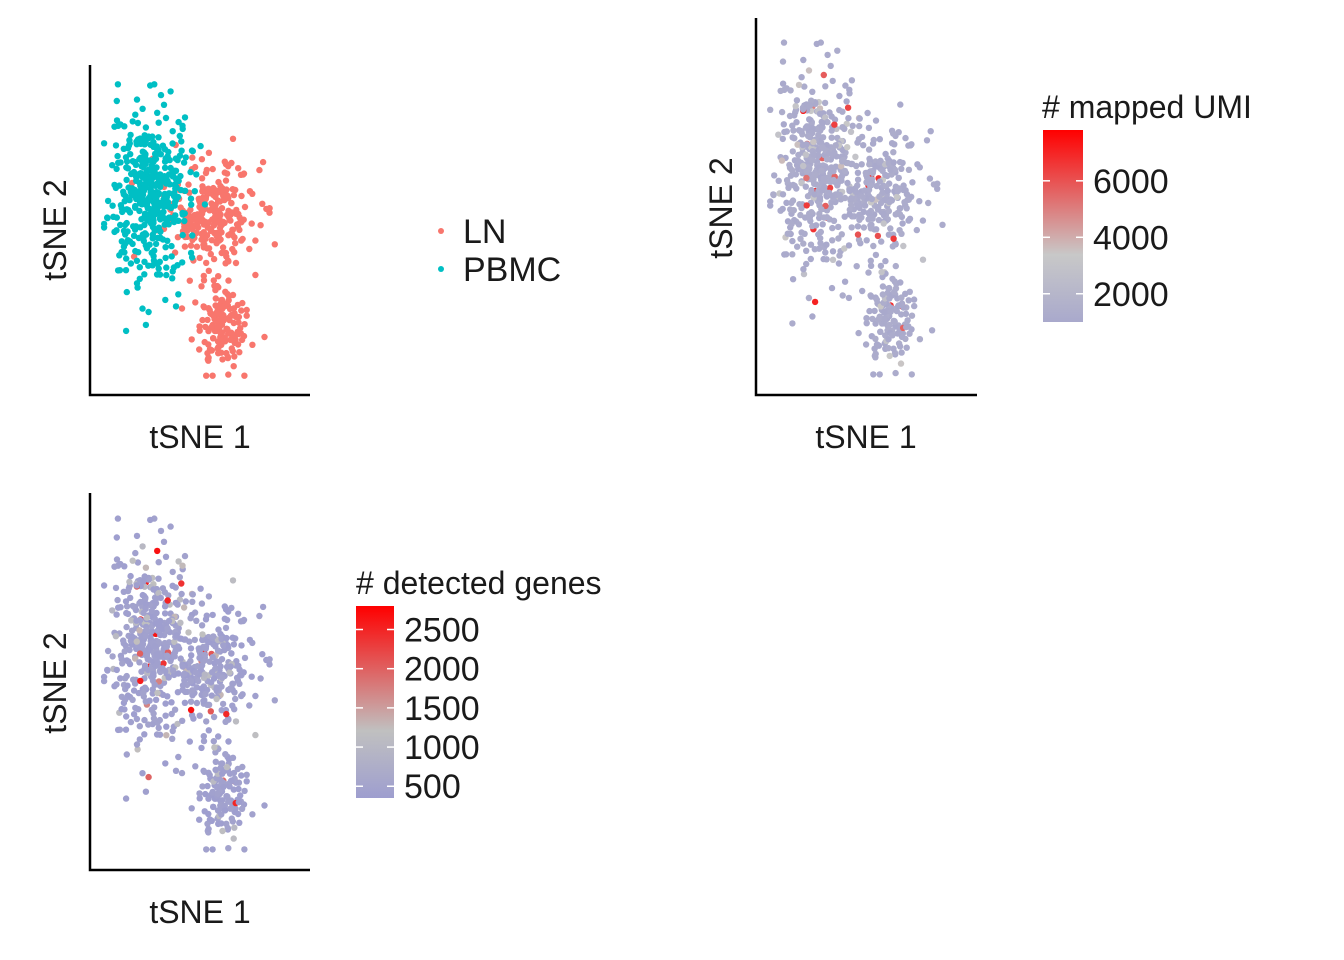 This screenshot has width=1344, height=960. What do you see at coordinates (189, 684) in the screenshot?
I see `genes-points` at bounding box center [189, 684].